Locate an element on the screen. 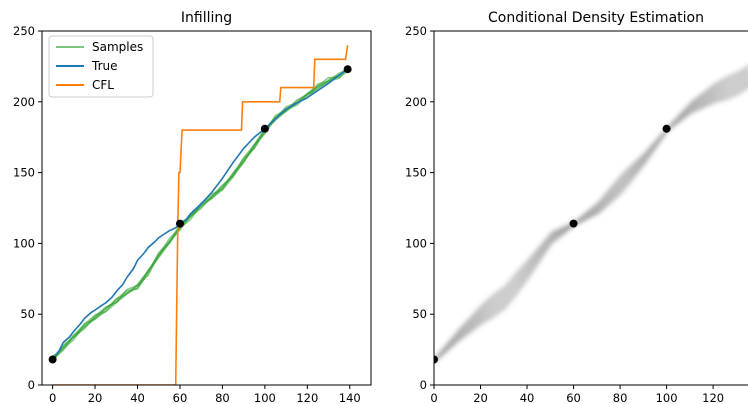  right-x-tick-label: 20 is located at coordinates (480, 397).